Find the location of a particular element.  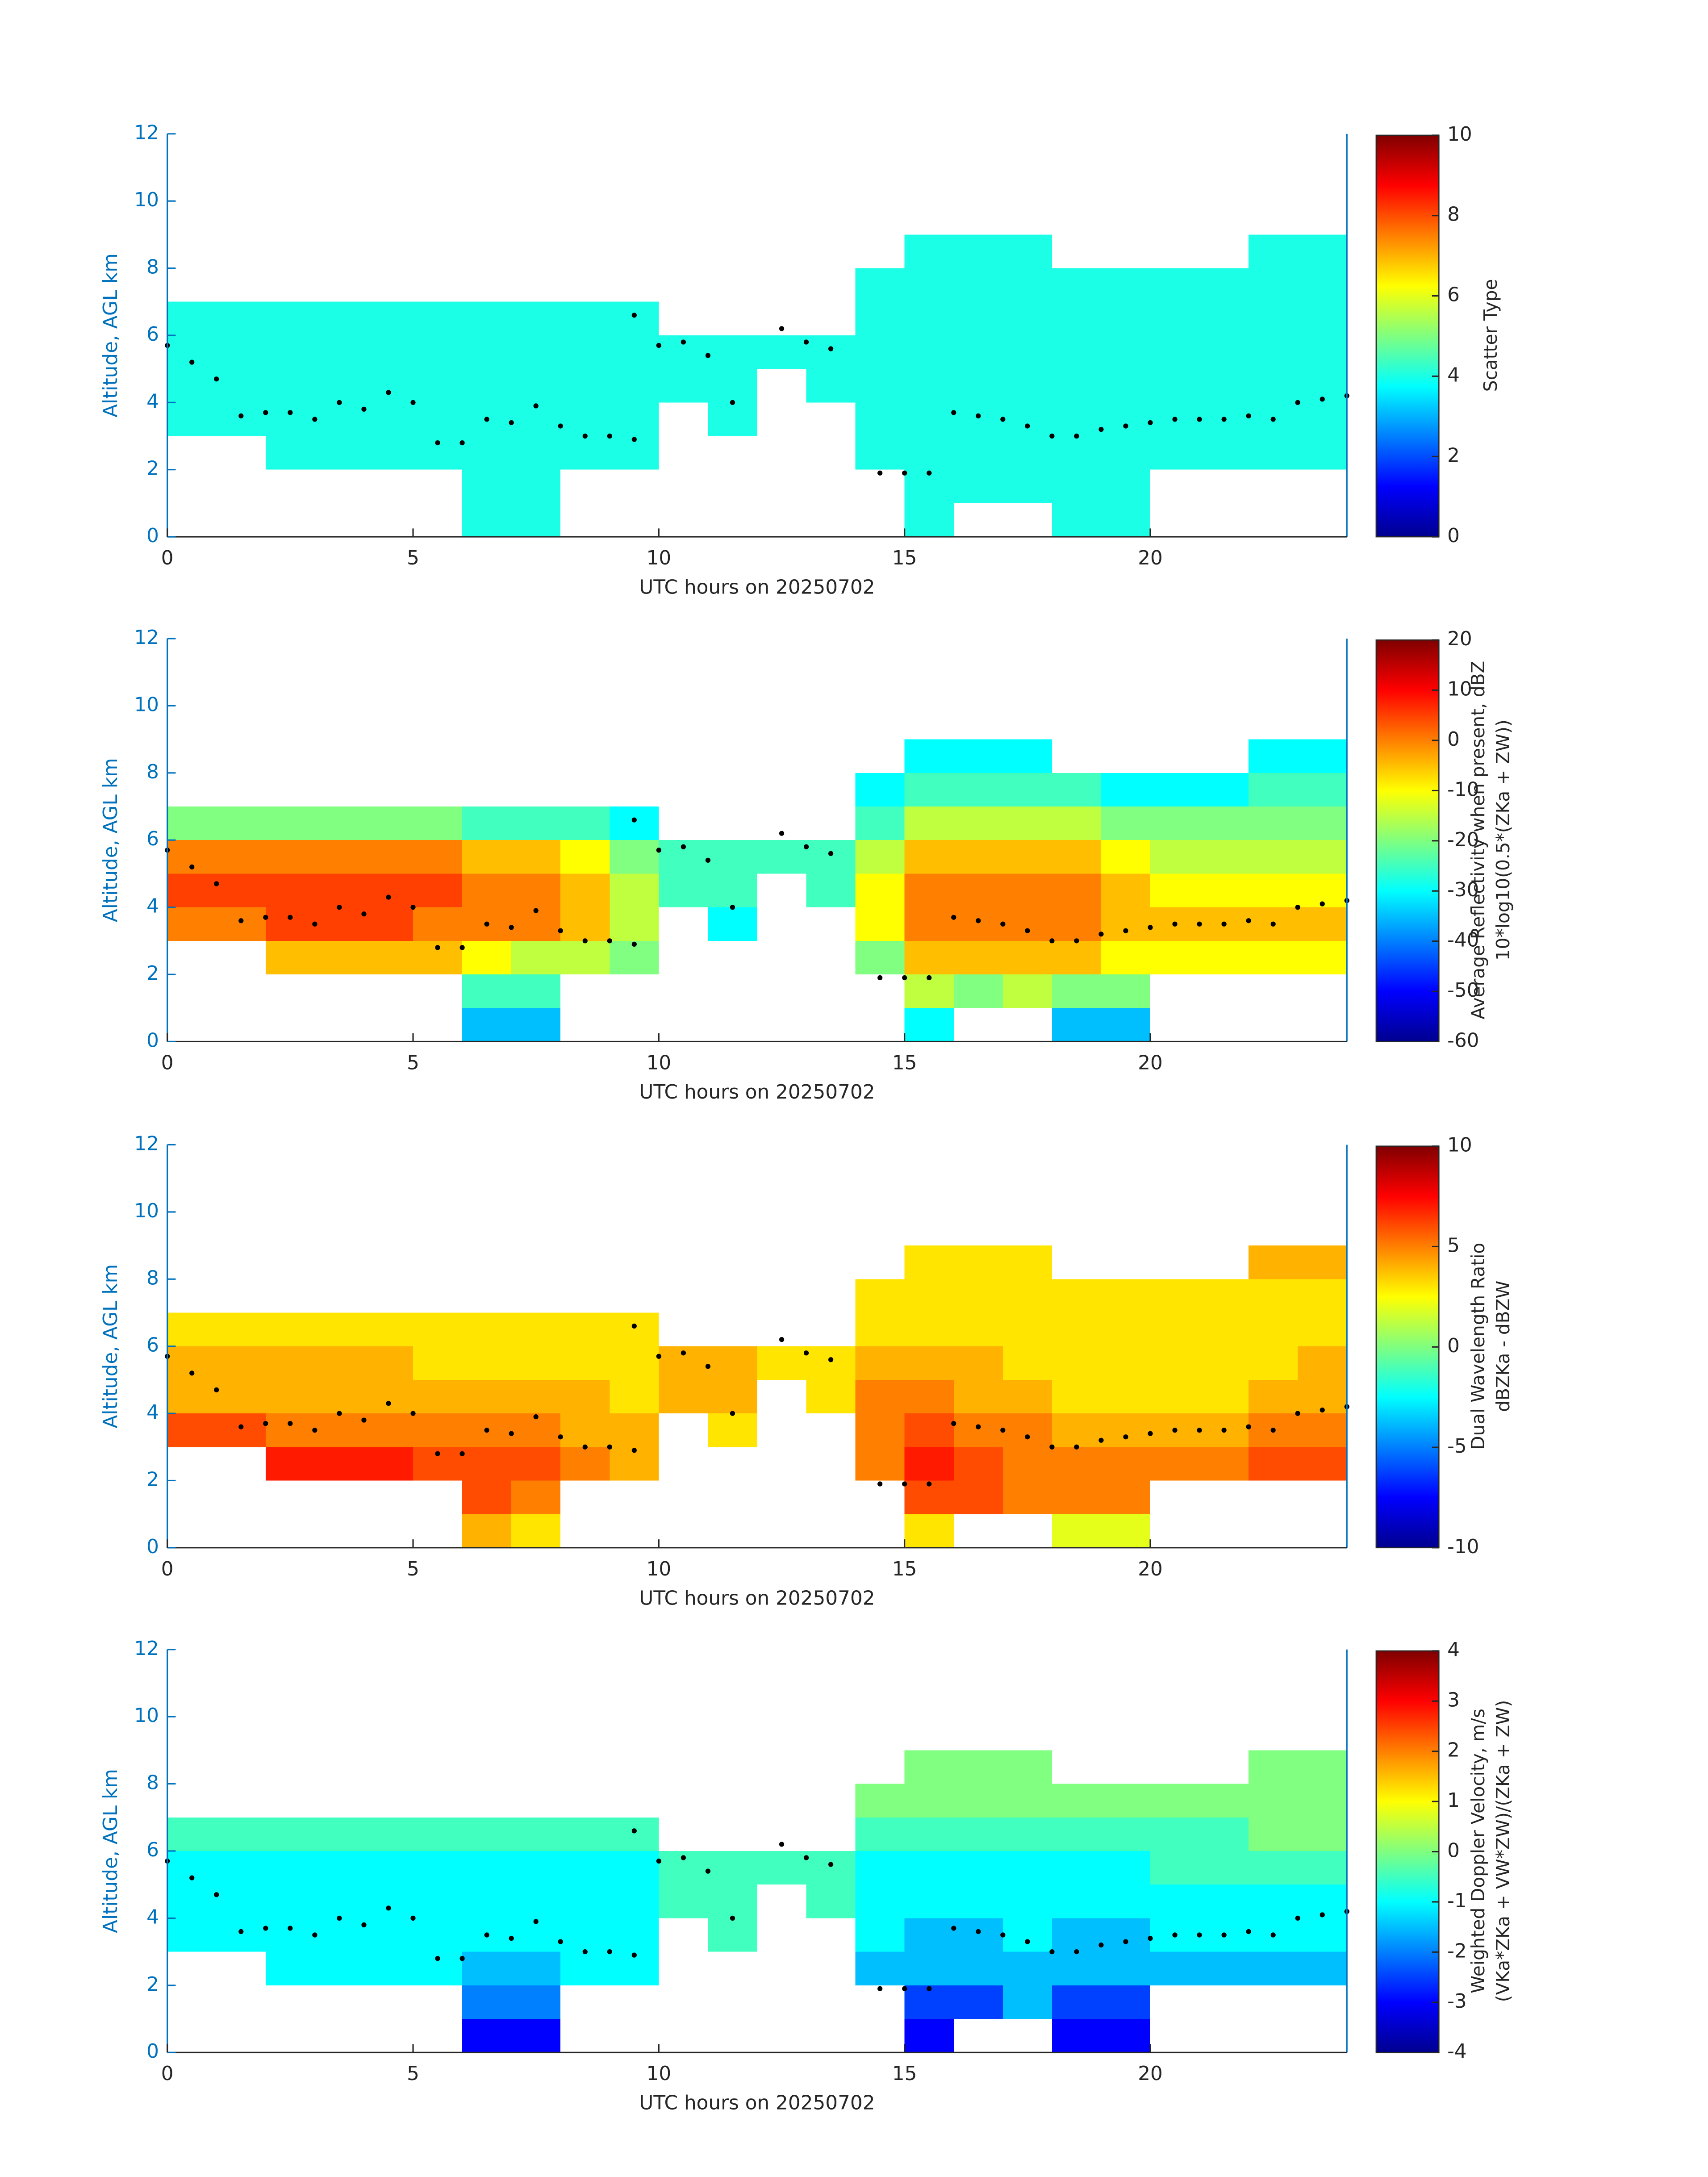

colorbar-tick-label: 0 is located at coordinates (1453, 1850).